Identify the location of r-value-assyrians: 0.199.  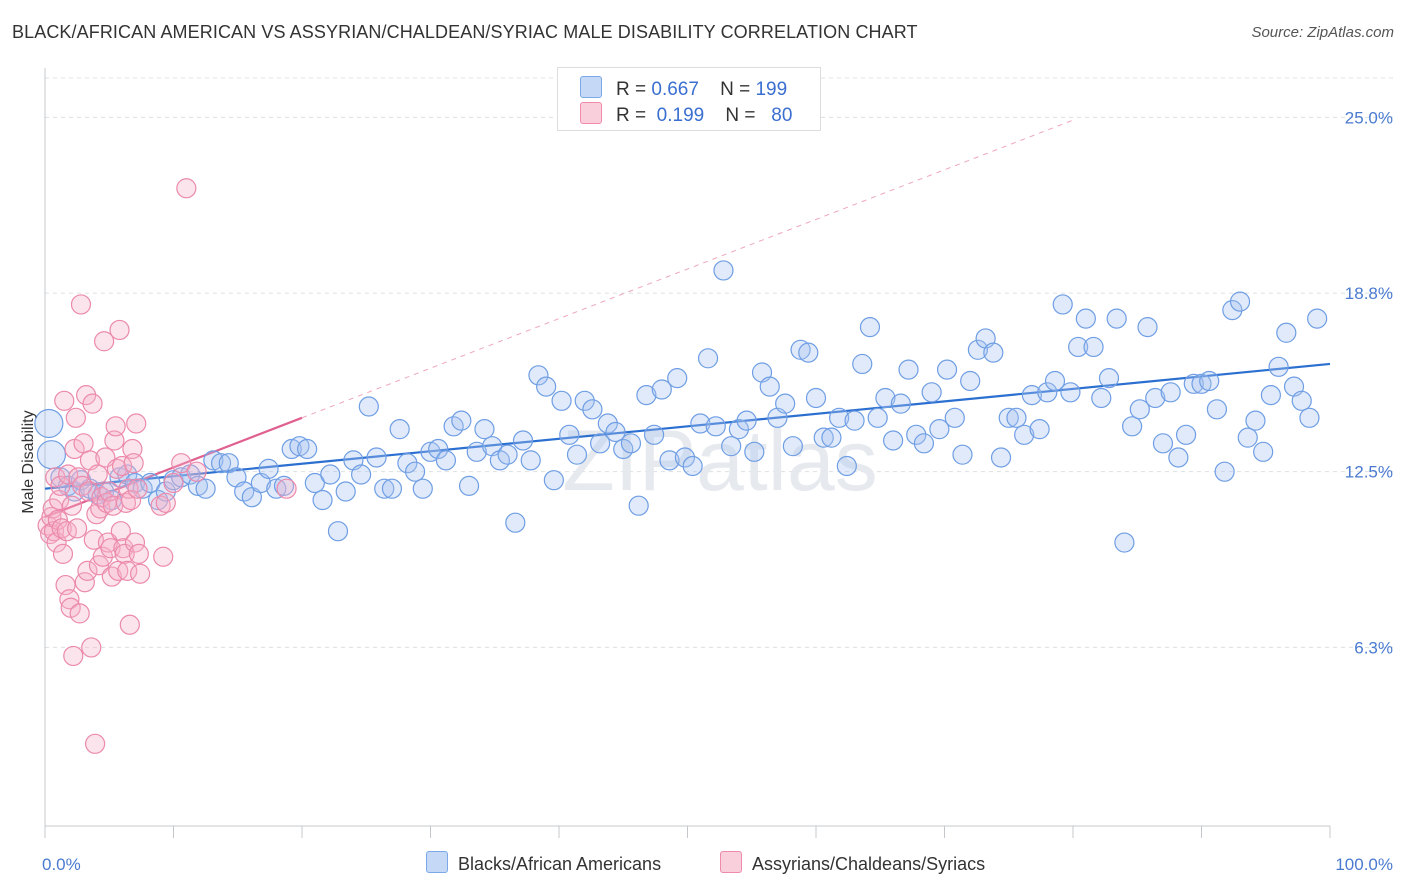
(680, 115).